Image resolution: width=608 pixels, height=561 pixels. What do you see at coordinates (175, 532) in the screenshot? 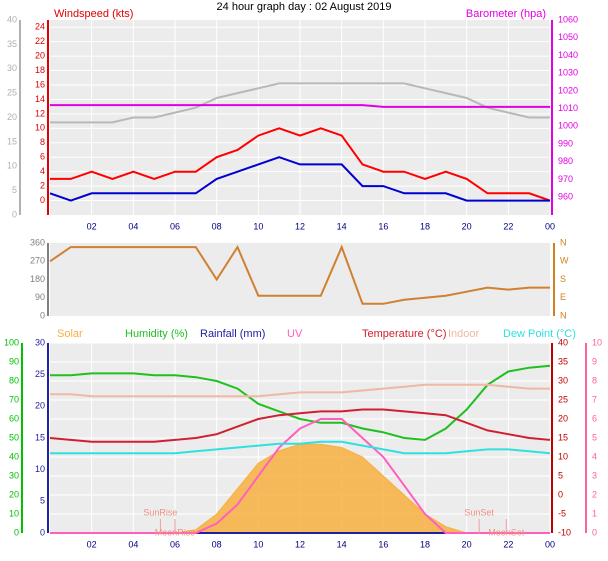
I see `annotation: MoonRise` at bounding box center [175, 532].